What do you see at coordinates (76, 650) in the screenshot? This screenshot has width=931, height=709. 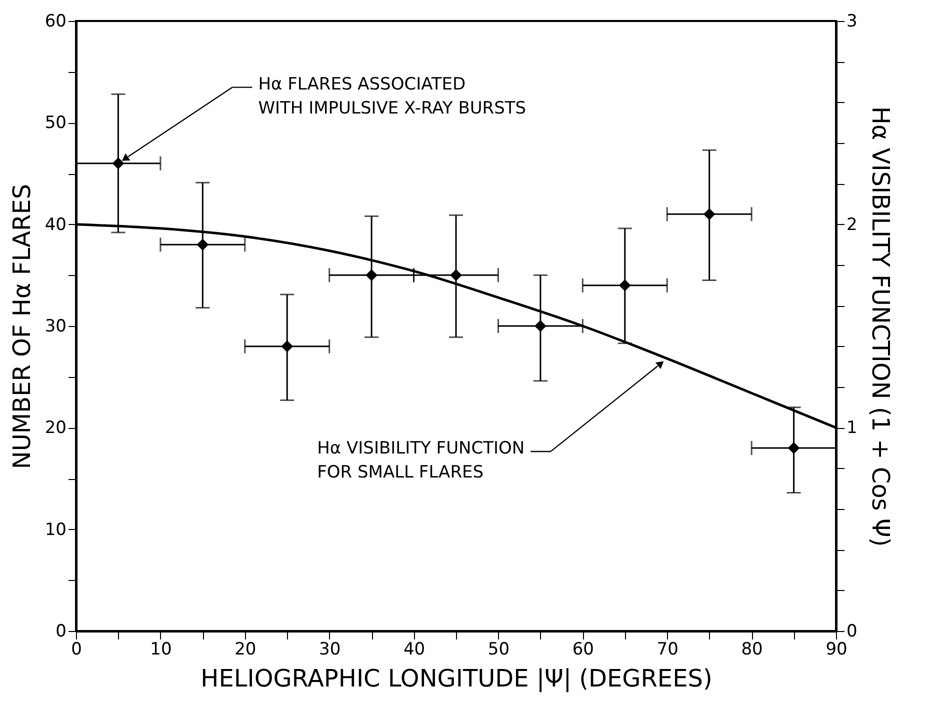 I see `x-tick-label: 0` at bounding box center [76, 650].